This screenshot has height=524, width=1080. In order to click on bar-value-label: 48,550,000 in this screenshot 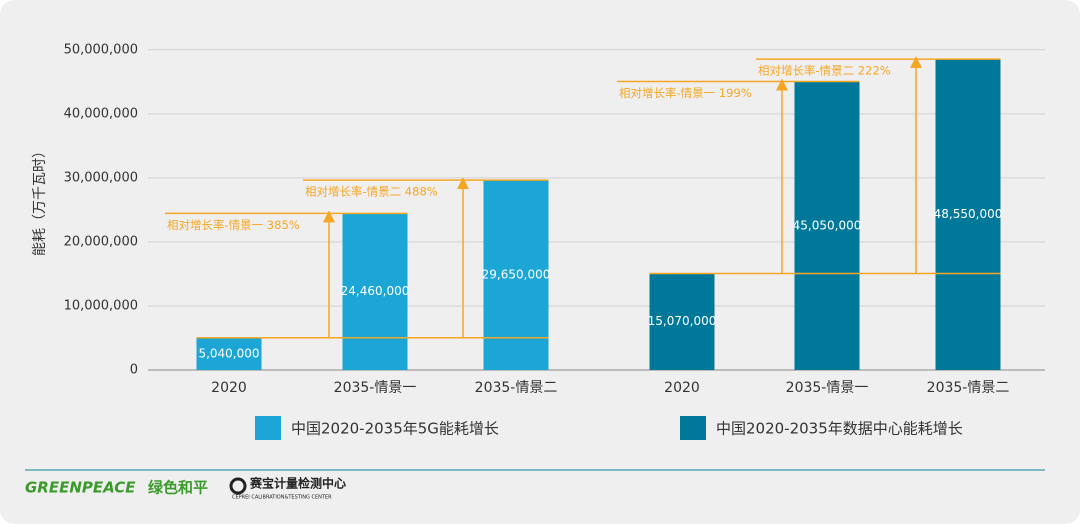, I will do `click(968, 214)`.